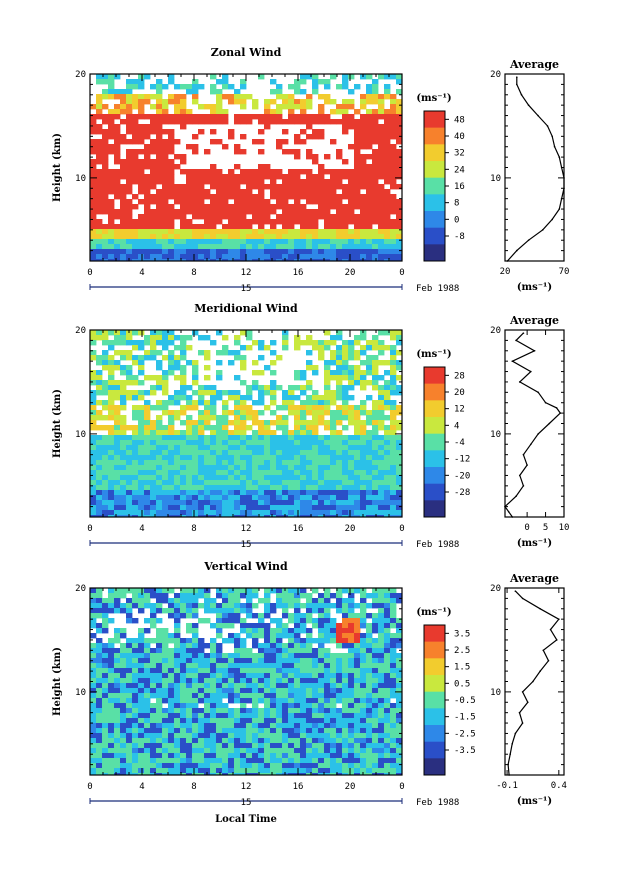 This screenshot has height=873, width=619. I want to click on profile-point, so click(523, 333).